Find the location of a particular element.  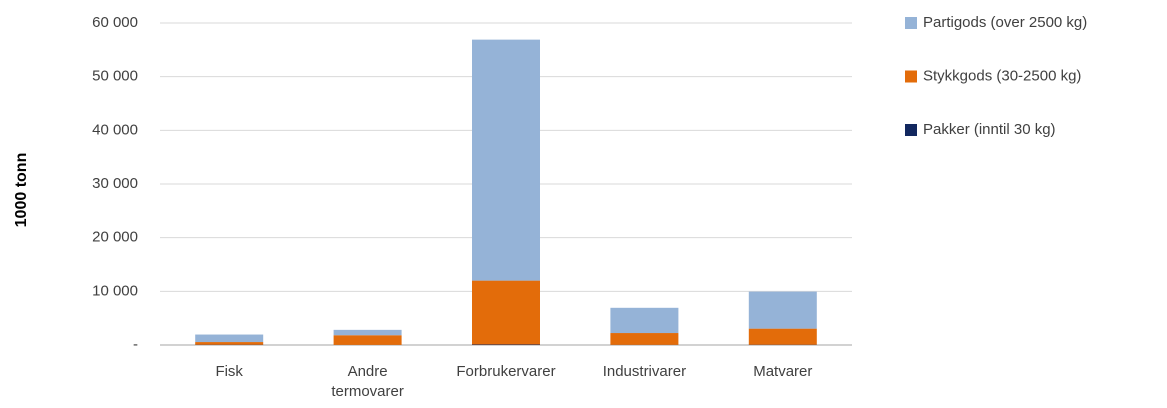

x-tick-label: Fisk is located at coordinates (229, 371).